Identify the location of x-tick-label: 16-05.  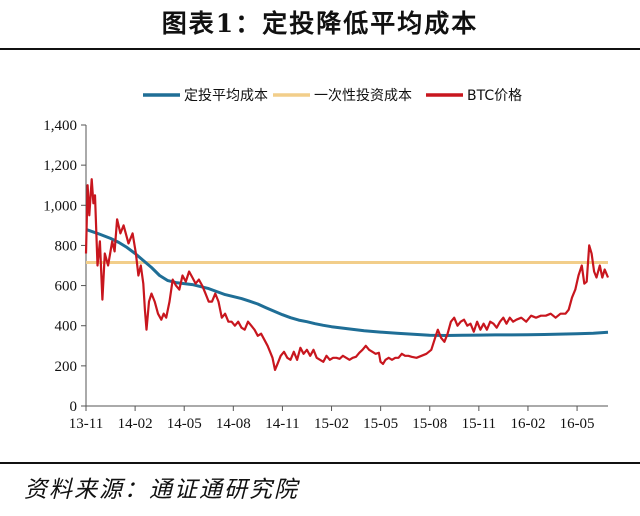
(577, 424).